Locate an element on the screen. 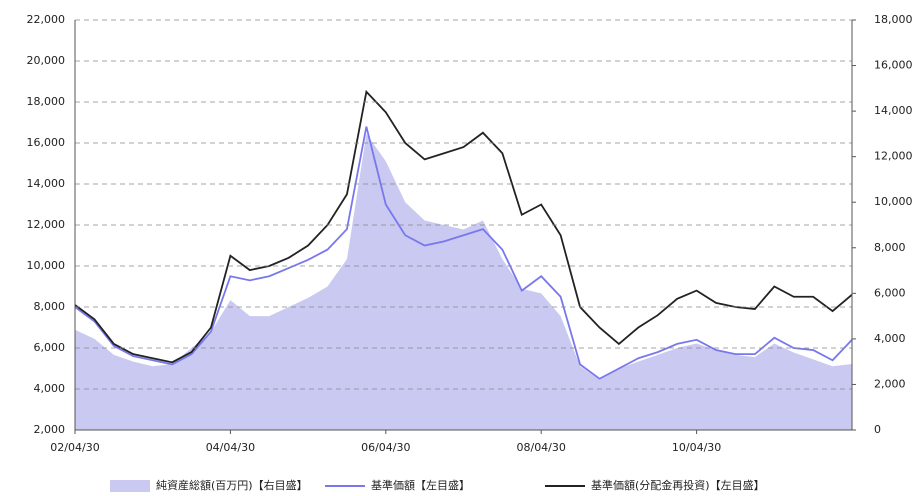 The image size is (914, 496). y-tick-label: 10,000 is located at coordinates (46, 265).